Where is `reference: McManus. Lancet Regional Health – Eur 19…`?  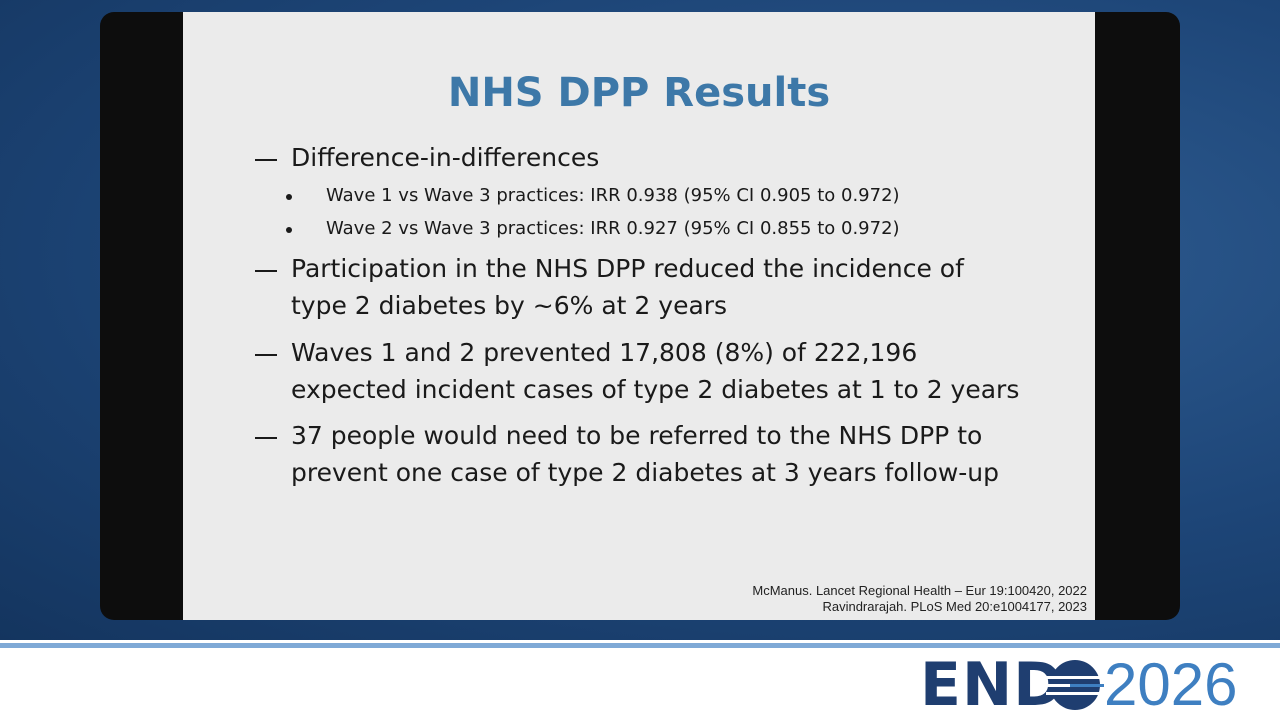 reference: McManus. Lancet Regional Health – Eur 19… is located at coordinates (919, 590).